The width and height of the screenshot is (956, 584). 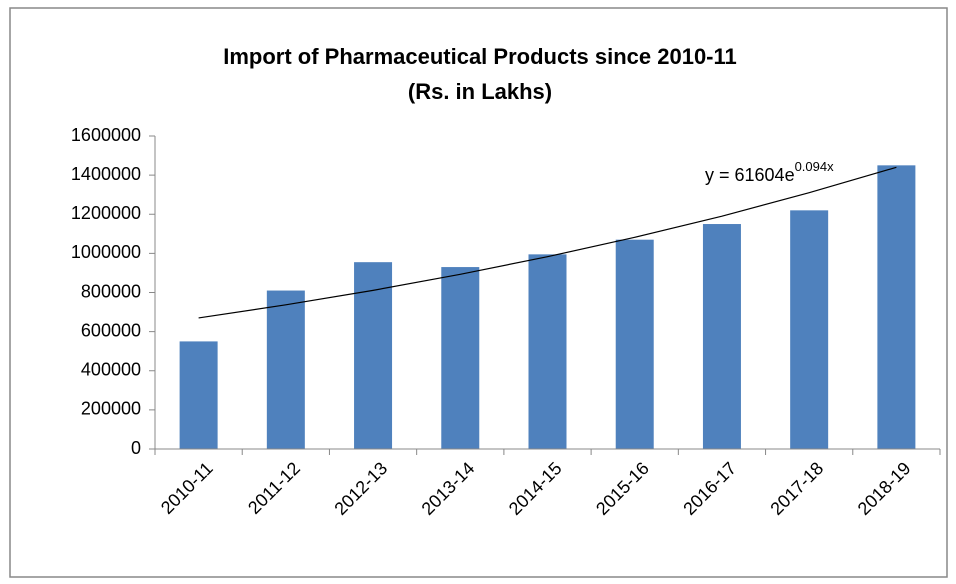 I want to click on y-tick-label: 1600000, so click(x=106, y=135).